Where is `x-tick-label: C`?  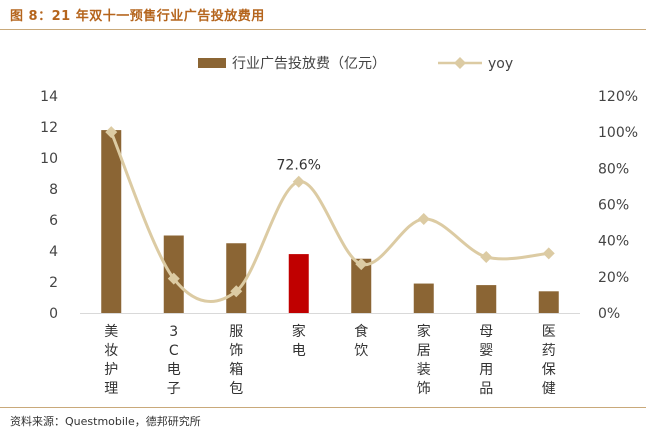
x-tick-label: C is located at coordinates (174, 351).